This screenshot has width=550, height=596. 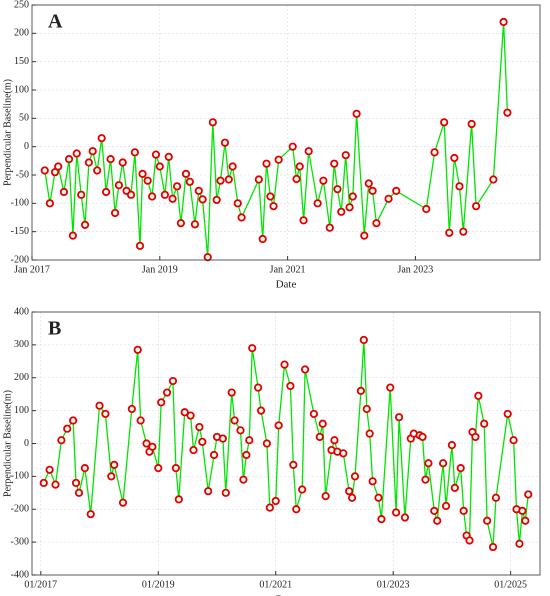 What do you see at coordinates (160, 269) in the screenshot?
I see `x-tick-label: Jan 2019` at bounding box center [160, 269].